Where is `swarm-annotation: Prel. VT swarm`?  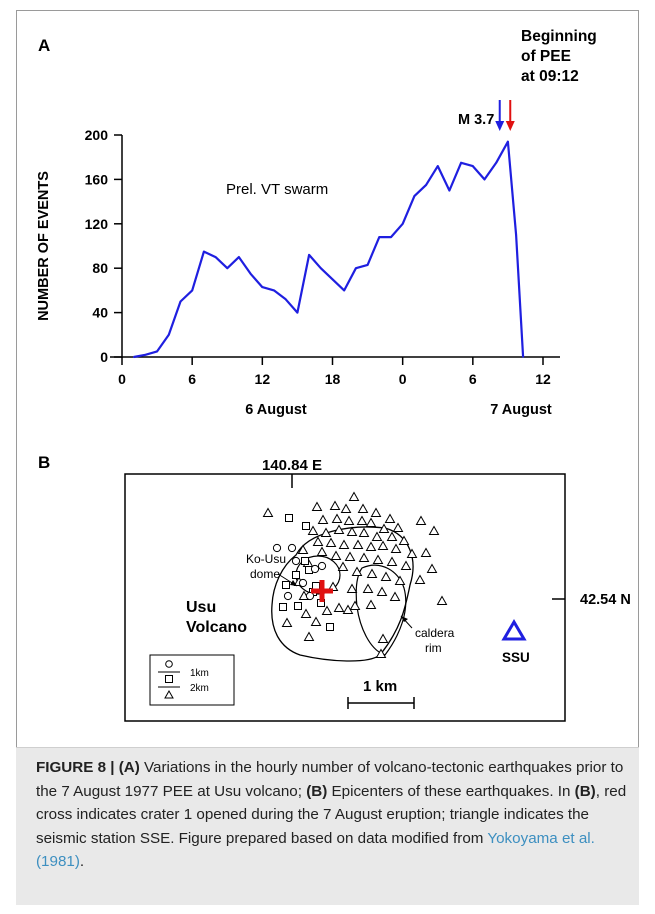
swarm-annotation: Prel. VT swarm is located at coordinates (277, 189).